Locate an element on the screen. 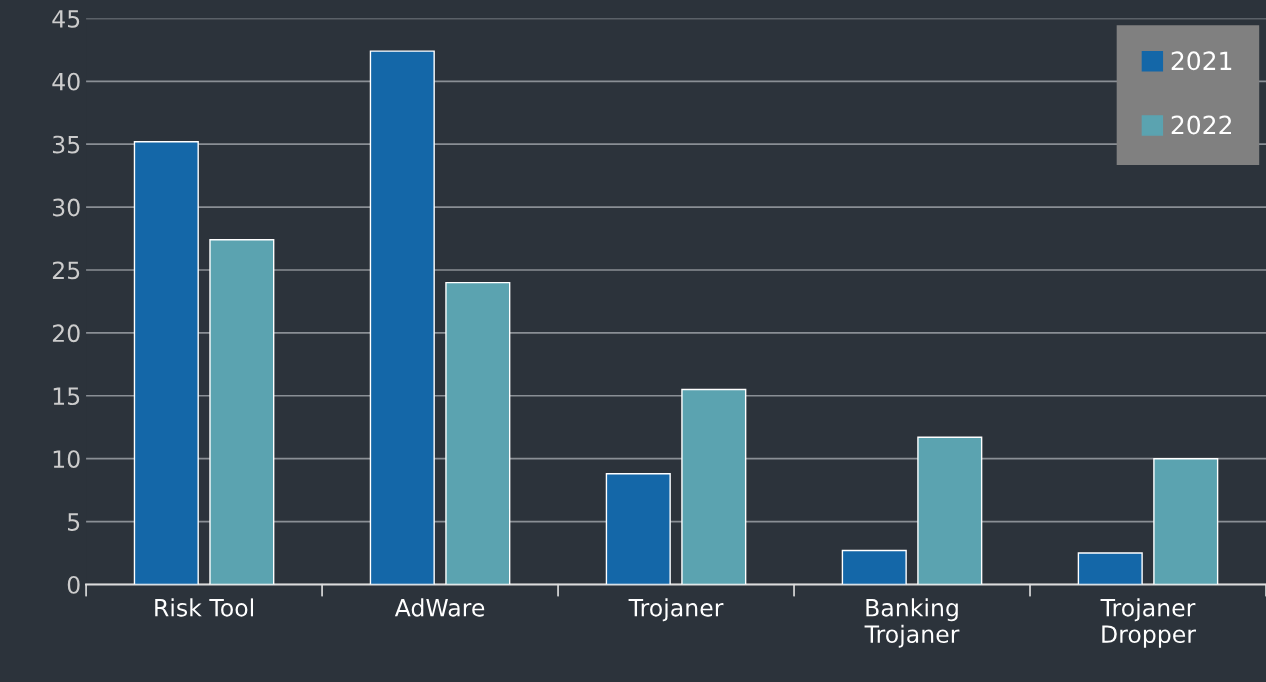 The width and height of the screenshot is (1266, 682). x-tick-label: Risk Tool is located at coordinates (204, 607).